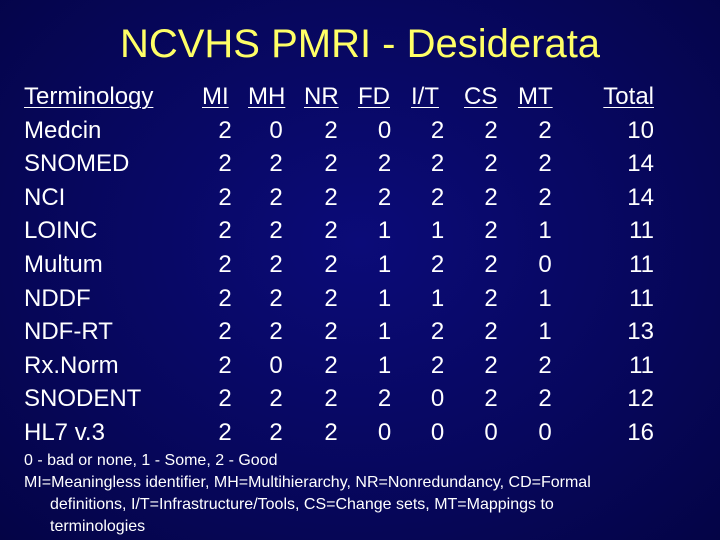 This screenshot has width=720, height=540. I want to click on slide-title: NCVHS PMRI - Desiderata, so click(360, 44).